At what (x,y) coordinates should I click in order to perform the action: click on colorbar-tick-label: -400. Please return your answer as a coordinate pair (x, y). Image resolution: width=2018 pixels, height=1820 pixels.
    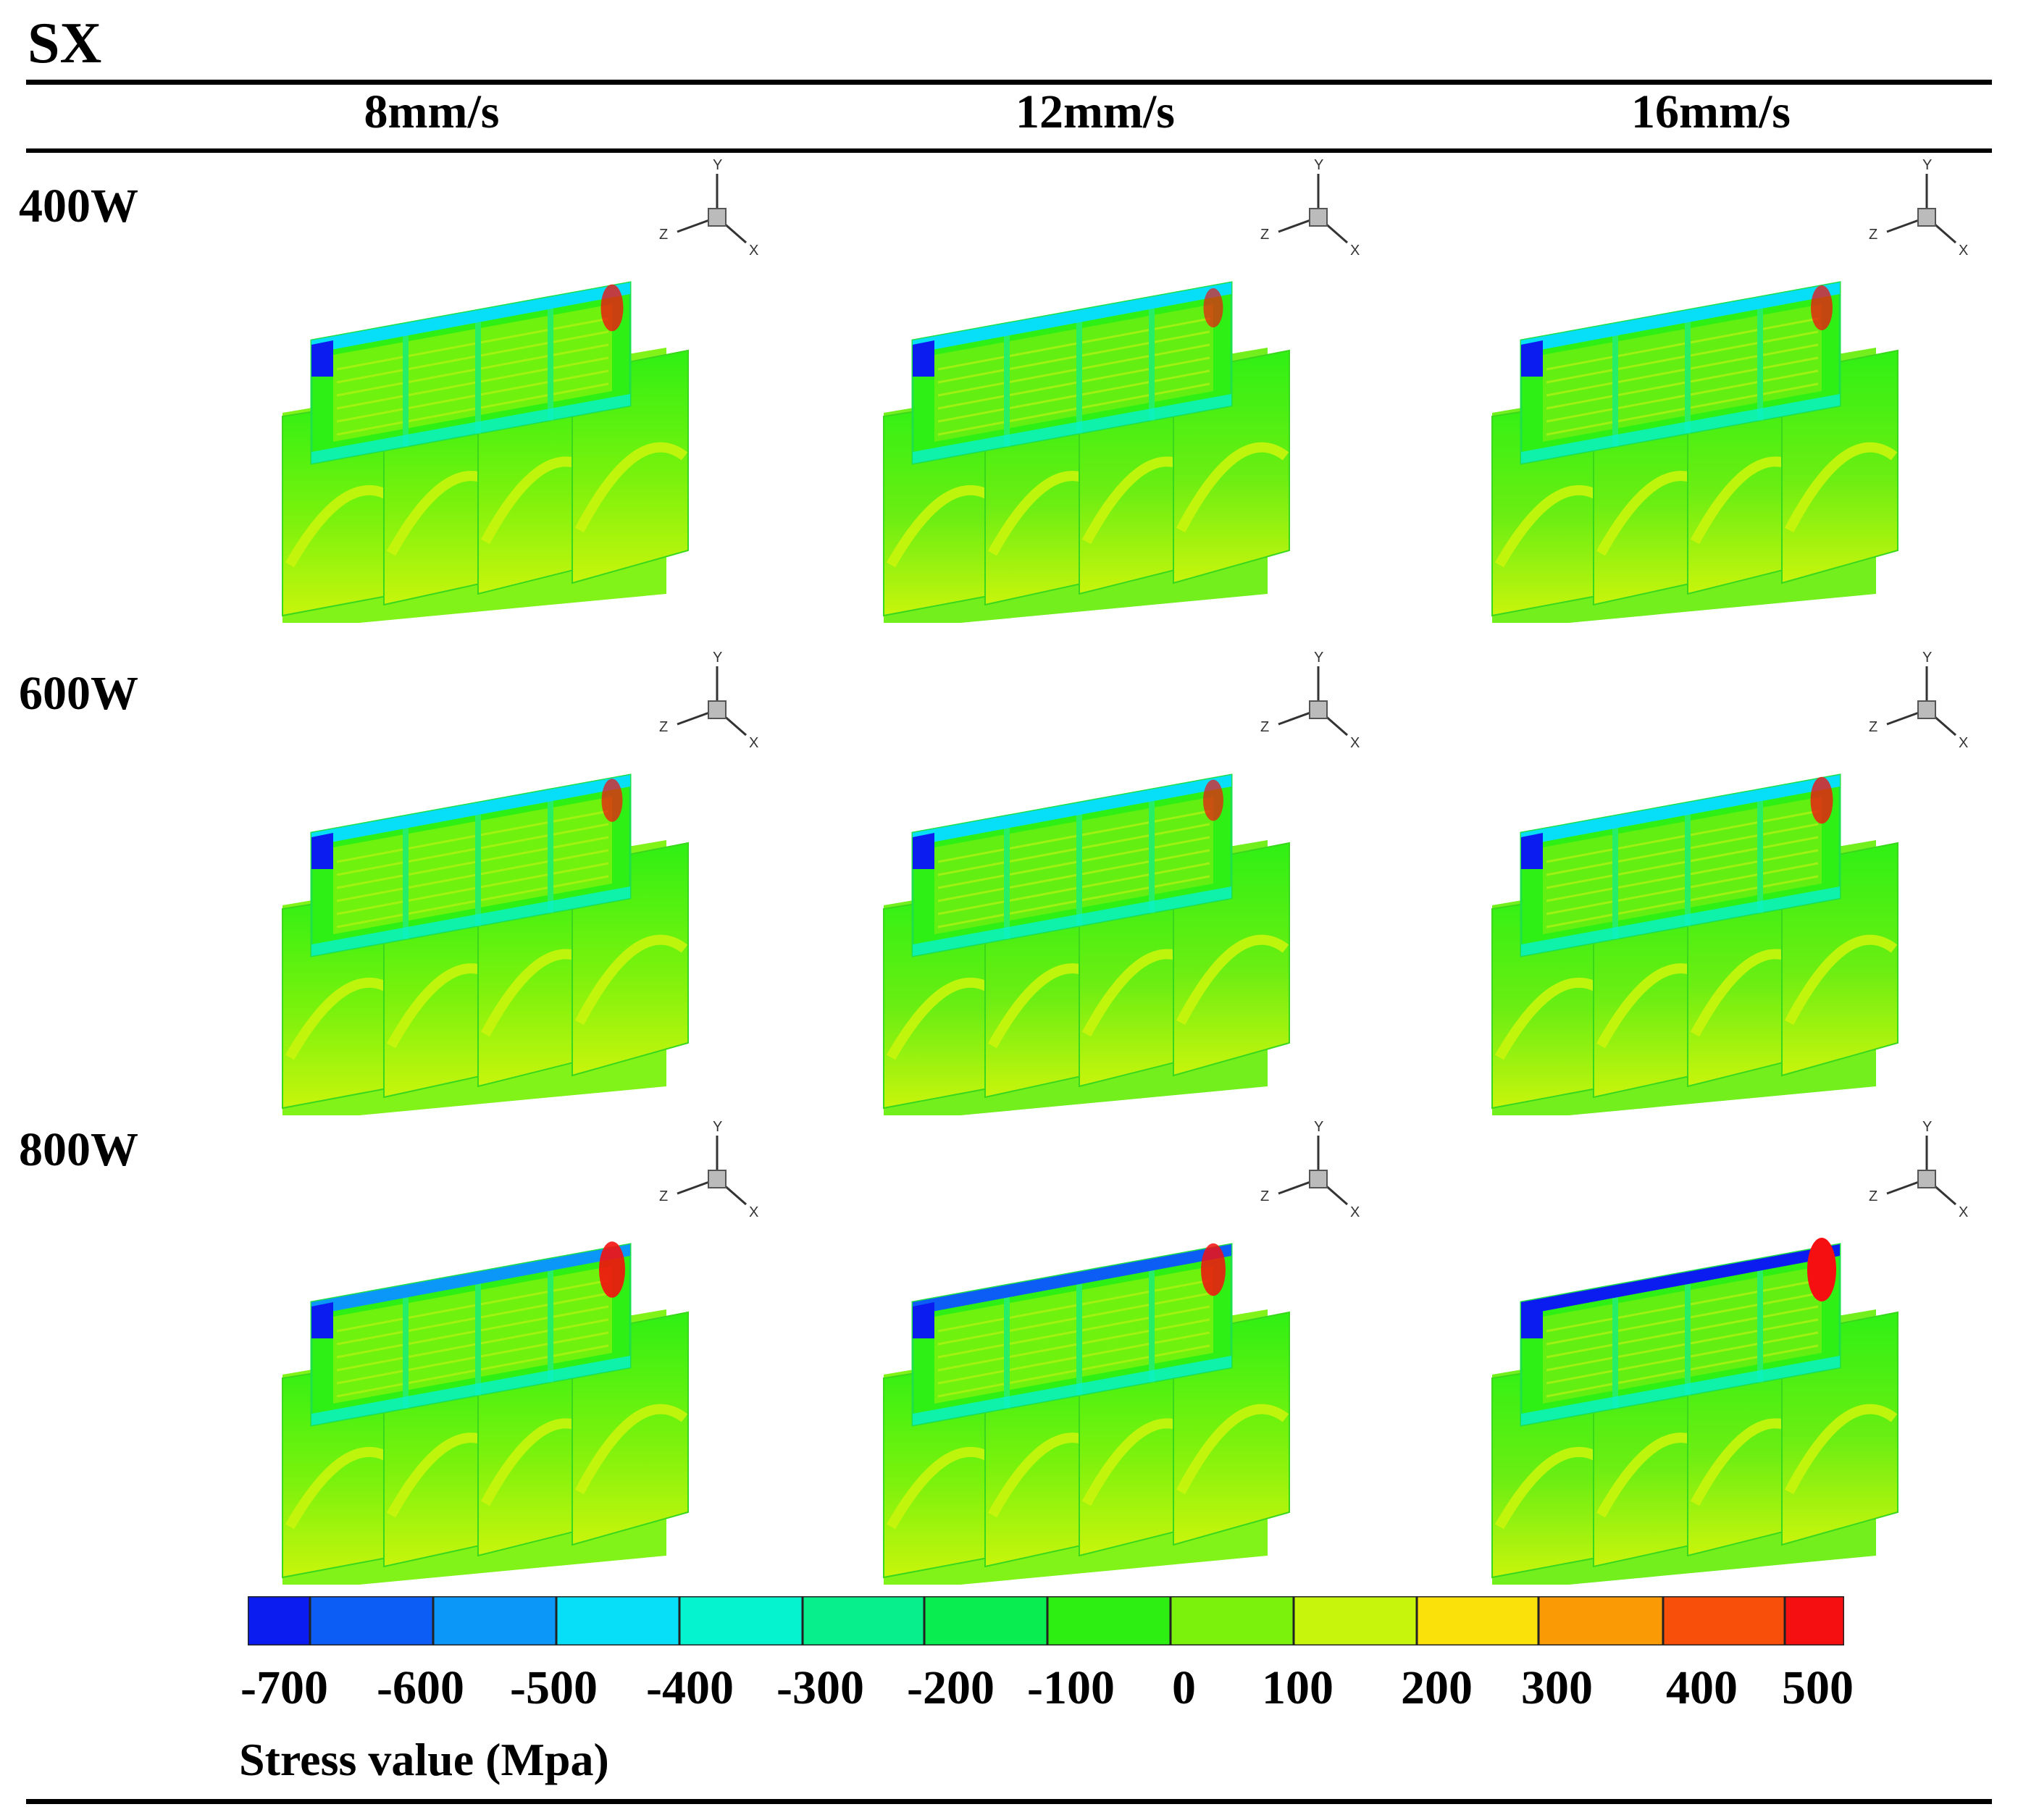
    Looking at the image, I should click on (690, 1687).